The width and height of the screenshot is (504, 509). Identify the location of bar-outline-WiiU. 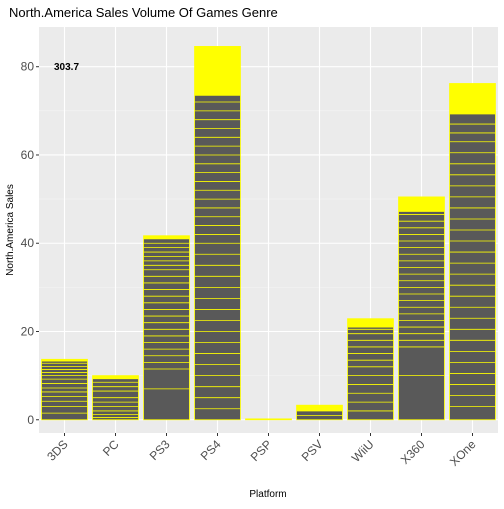
(370, 369).